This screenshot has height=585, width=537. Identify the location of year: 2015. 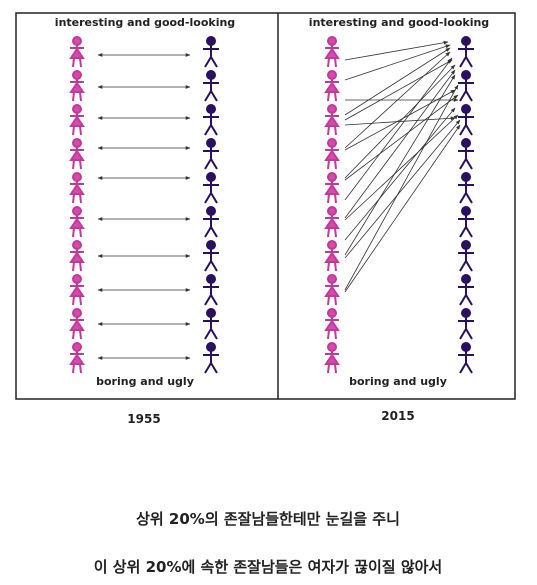
(397, 416).